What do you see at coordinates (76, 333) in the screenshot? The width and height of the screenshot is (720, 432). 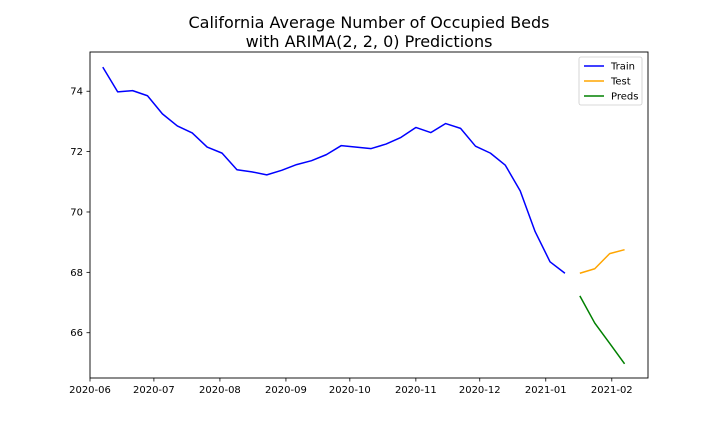 I see `y-tick-label: 66` at bounding box center [76, 333].